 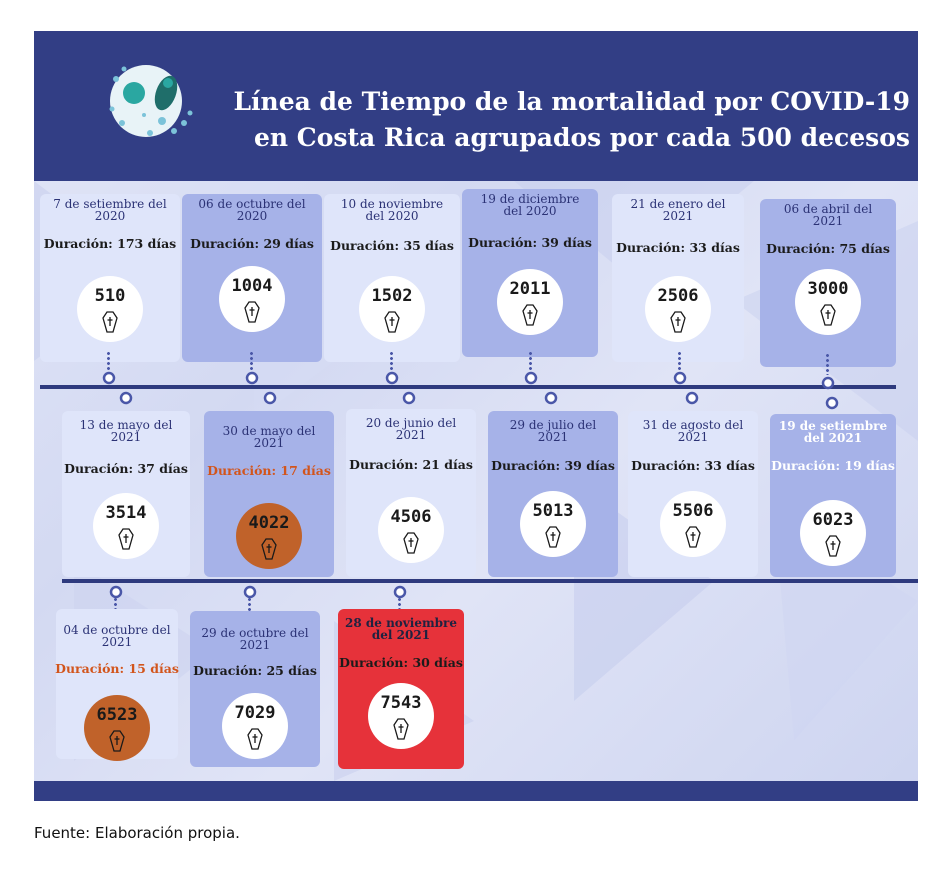 What do you see at coordinates (828, 248) in the screenshot?
I see `milestone-duration: Duración: 75 días` at bounding box center [828, 248].